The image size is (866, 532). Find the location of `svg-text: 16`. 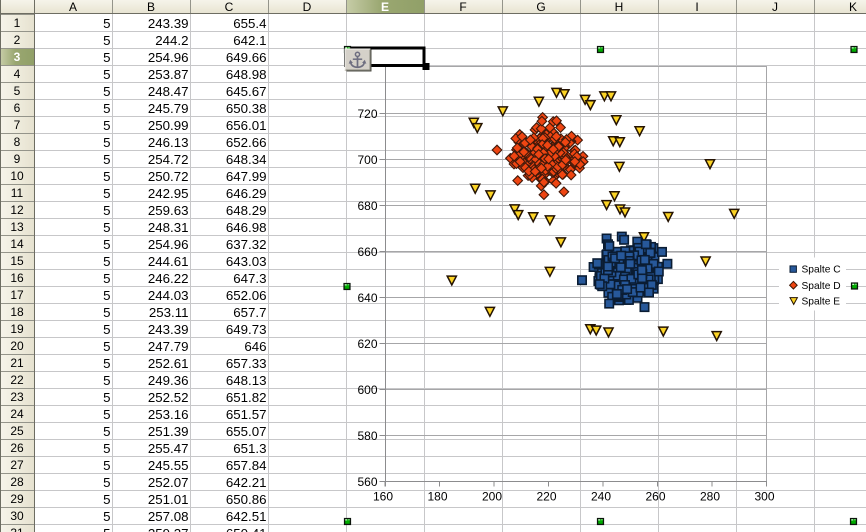

svg-text: 16 is located at coordinates (17, 278).